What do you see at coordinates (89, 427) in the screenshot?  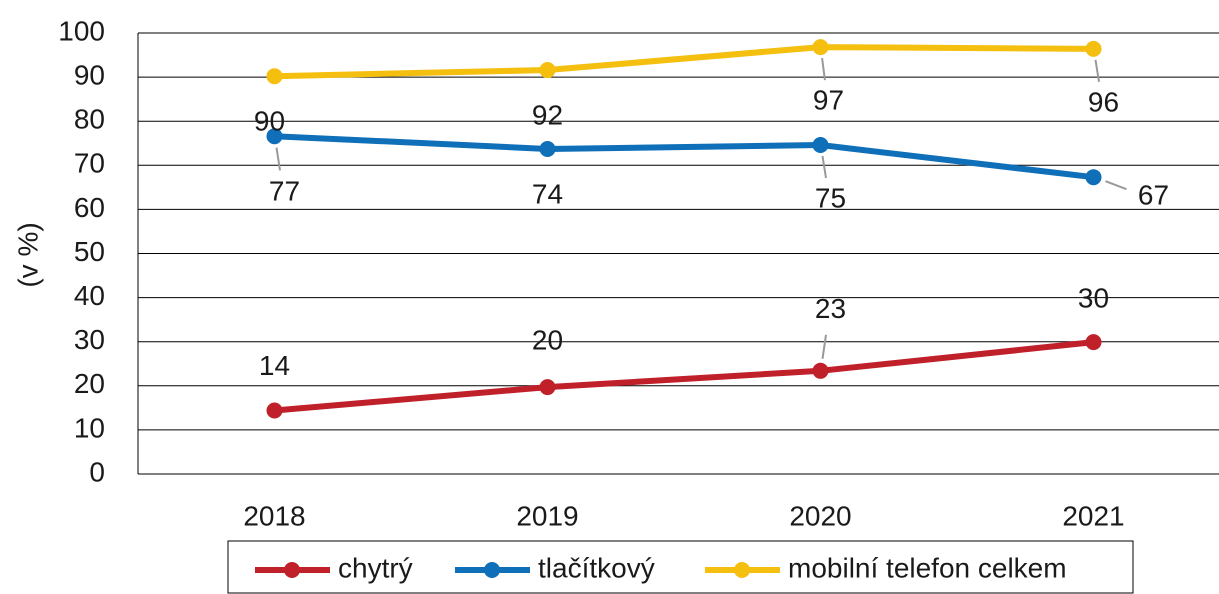 I see `y-tick-label: 10` at bounding box center [89, 427].